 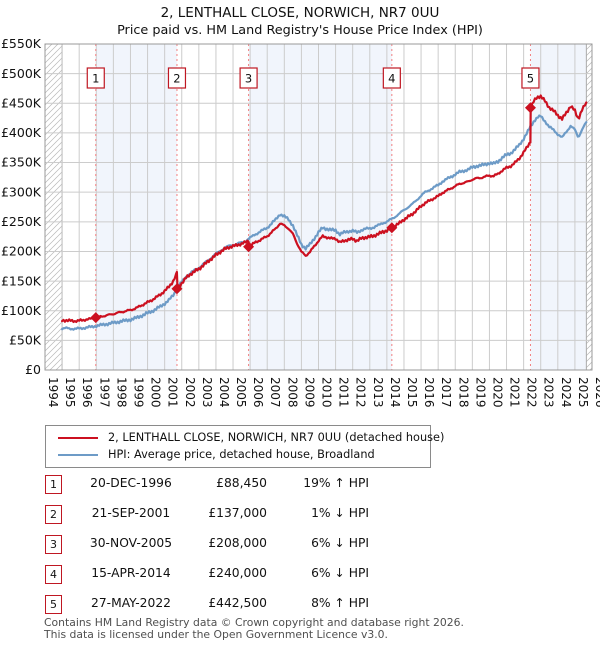 What do you see at coordinates (378, 392) in the screenshot?
I see `svg-text: 2013` at bounding box center [378, 392].